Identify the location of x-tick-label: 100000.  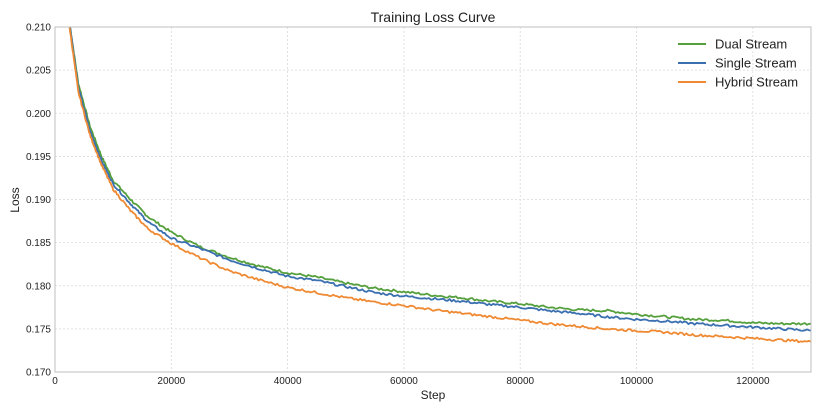
(637, 381).